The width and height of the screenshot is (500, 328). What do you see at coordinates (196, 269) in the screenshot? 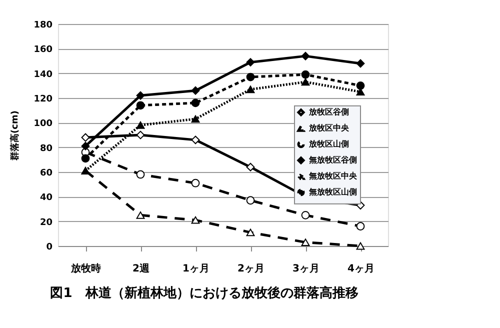
I see `x-tick-label: 1ヶ月` at bounding box center [196, 269].